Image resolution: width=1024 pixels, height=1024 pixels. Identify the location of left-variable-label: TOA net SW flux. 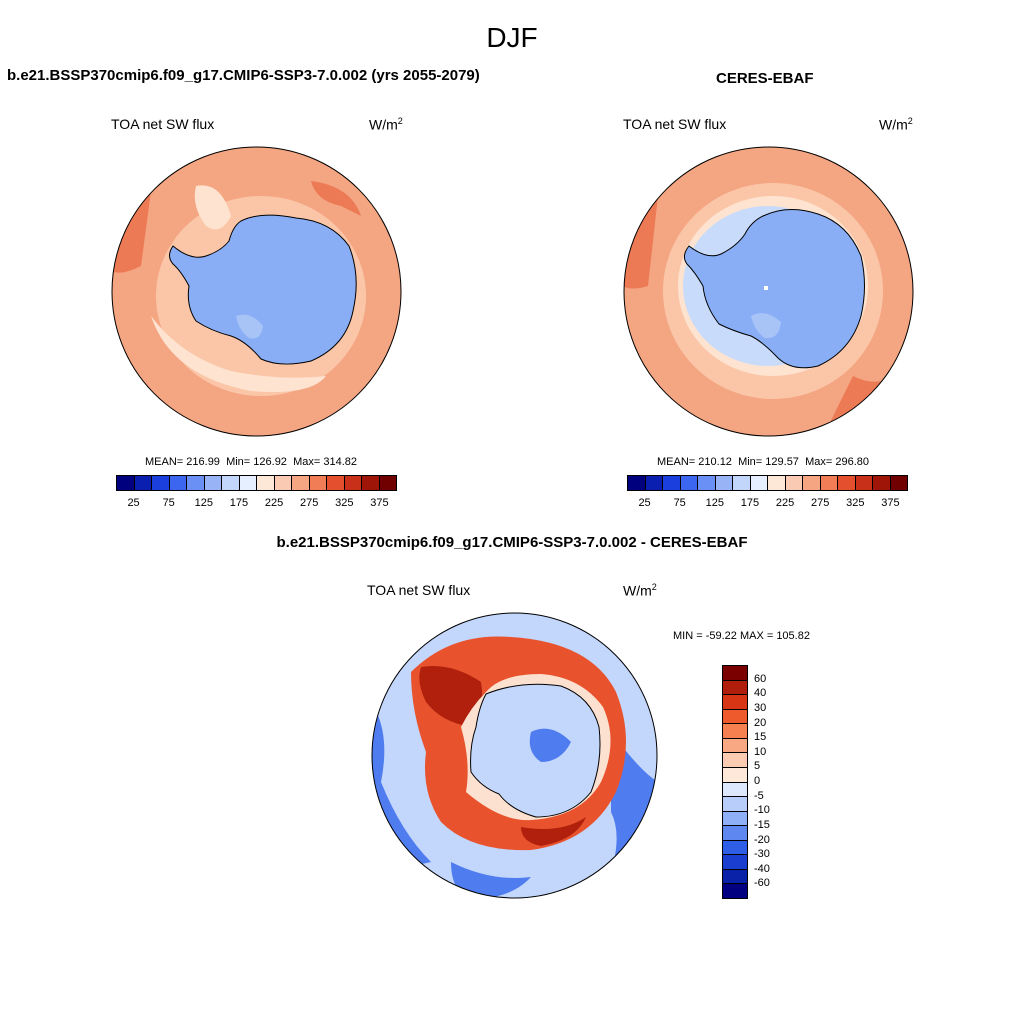
(163, 124).